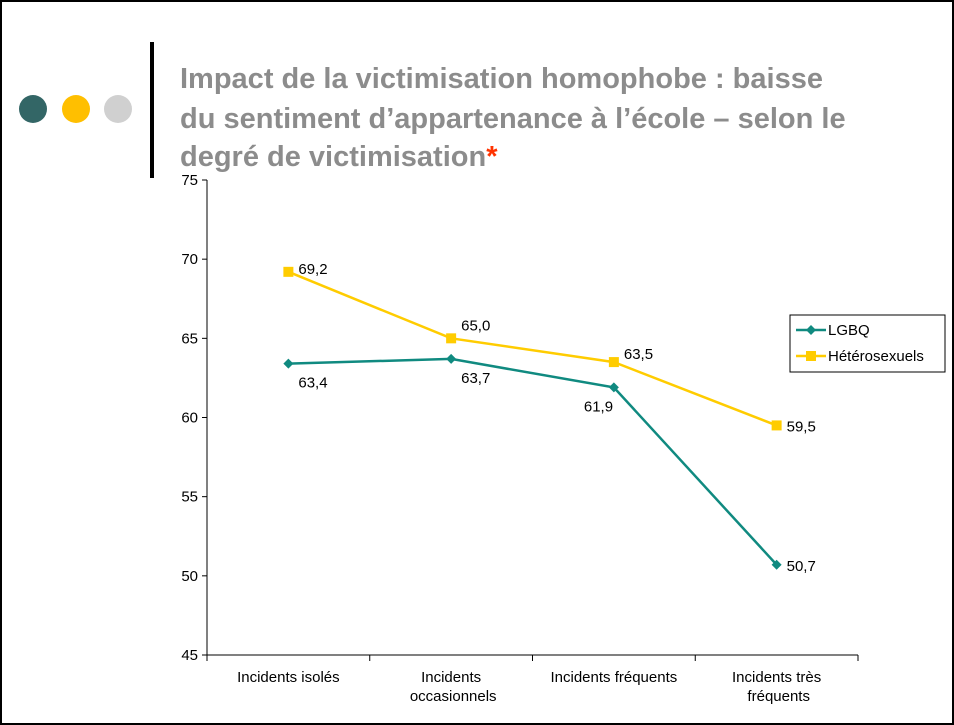  Describe the element at coordinates (598, 406) in the screenshot. I see `data-label: 61,9` at that location.